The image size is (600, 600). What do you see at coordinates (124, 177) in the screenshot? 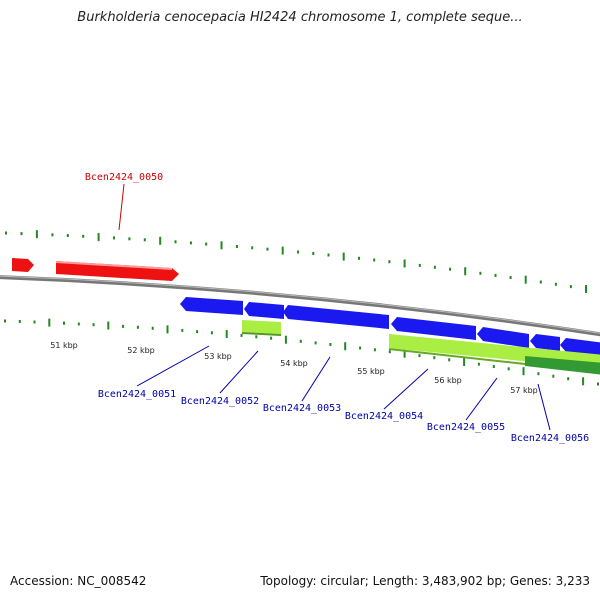
I see `gene-label-bcen2424-0050: Bcen2424_0050` at bounding box center [124, 177].